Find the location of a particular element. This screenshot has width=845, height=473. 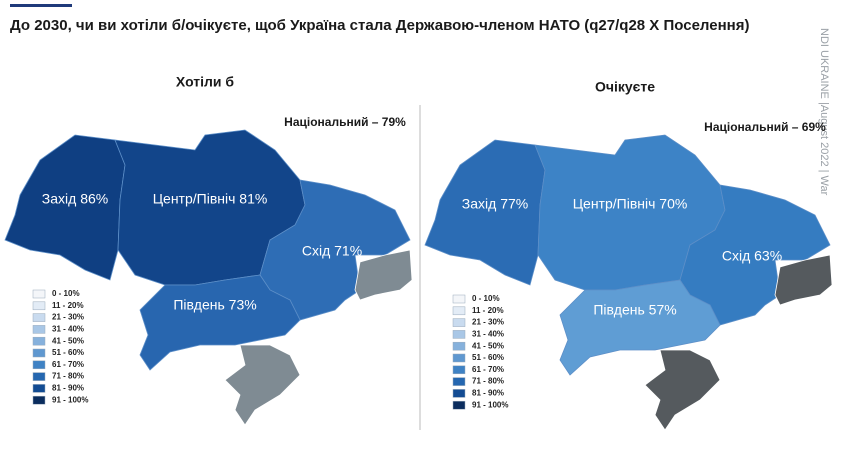

region-label: Центр/Північ 70% is located at coordinates (630, 204).